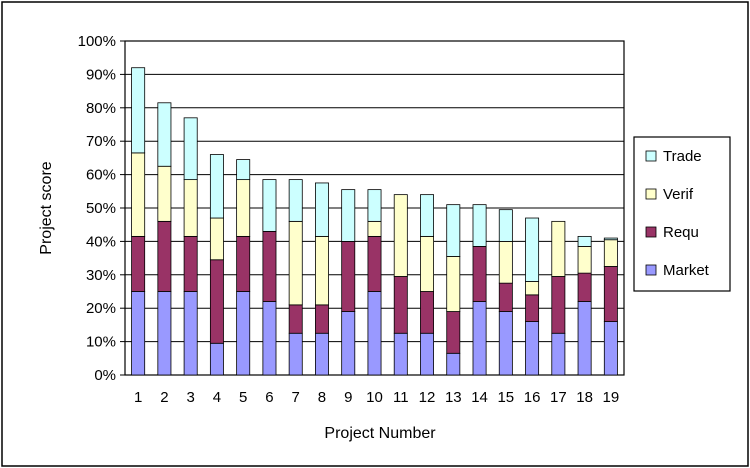  I want to click on legend-swatch-market, so click(651, 270).